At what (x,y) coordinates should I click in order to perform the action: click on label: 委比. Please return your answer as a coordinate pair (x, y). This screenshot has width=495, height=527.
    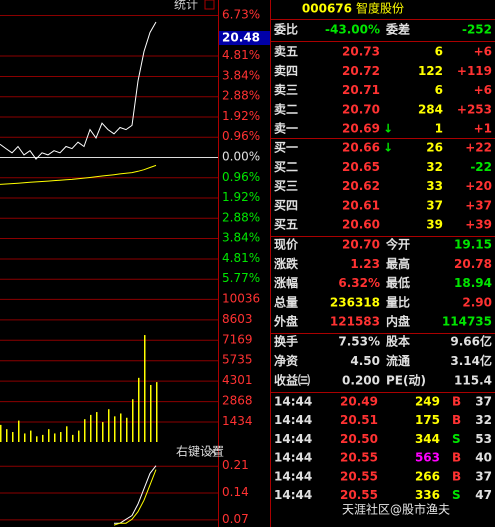
    Looking at the image, I should click on (285, 29).